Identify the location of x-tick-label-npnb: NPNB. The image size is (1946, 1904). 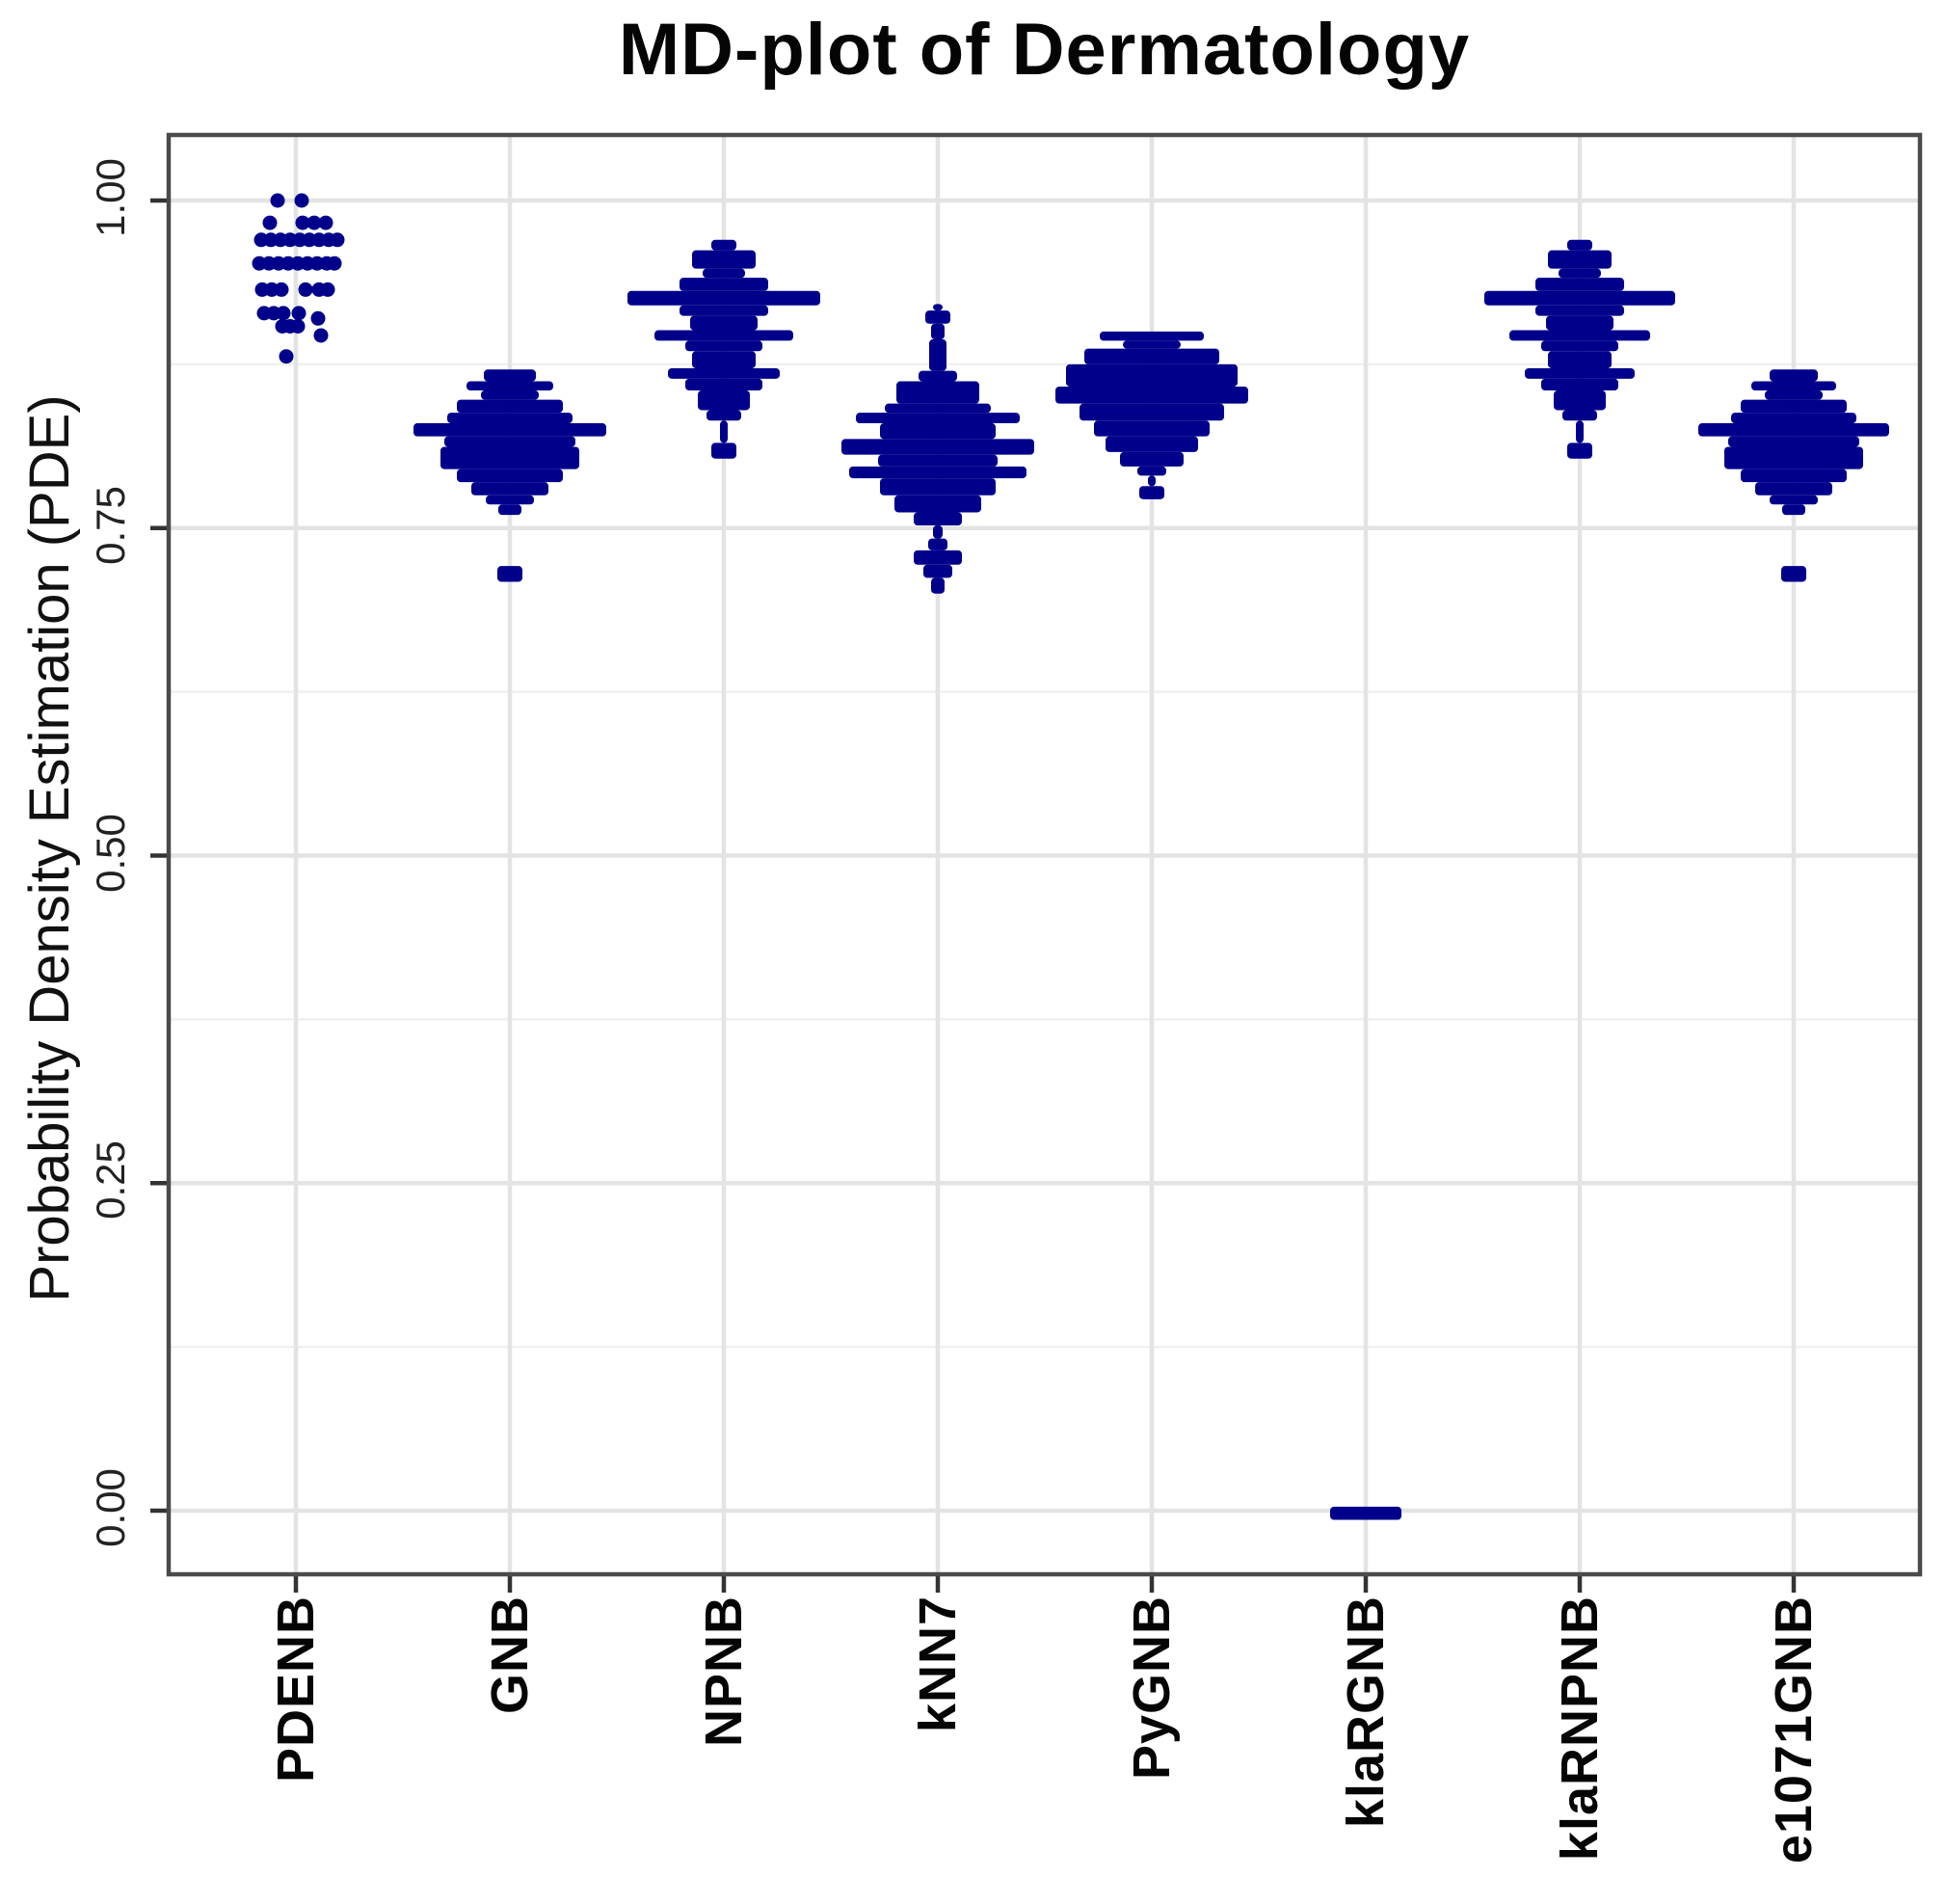
(724, 1672).